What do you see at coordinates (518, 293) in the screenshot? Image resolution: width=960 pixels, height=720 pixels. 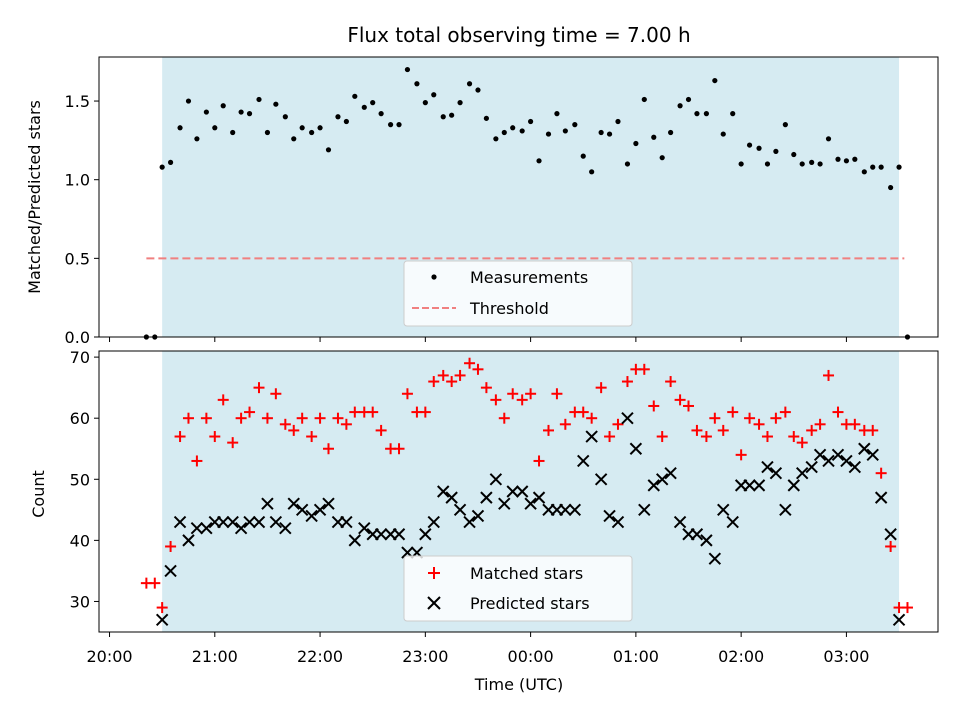 I see `ratio-legend-box` at bounding box center [518, 293].